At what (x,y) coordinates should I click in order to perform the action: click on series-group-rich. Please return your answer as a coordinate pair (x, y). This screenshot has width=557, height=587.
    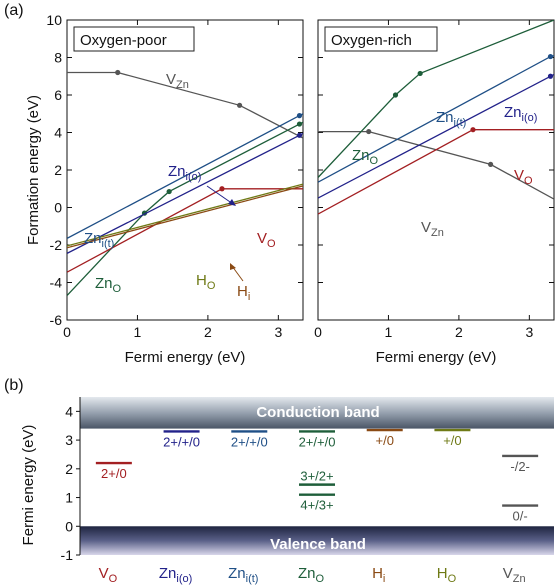
    Looking at the image, I should click on (436, 117).